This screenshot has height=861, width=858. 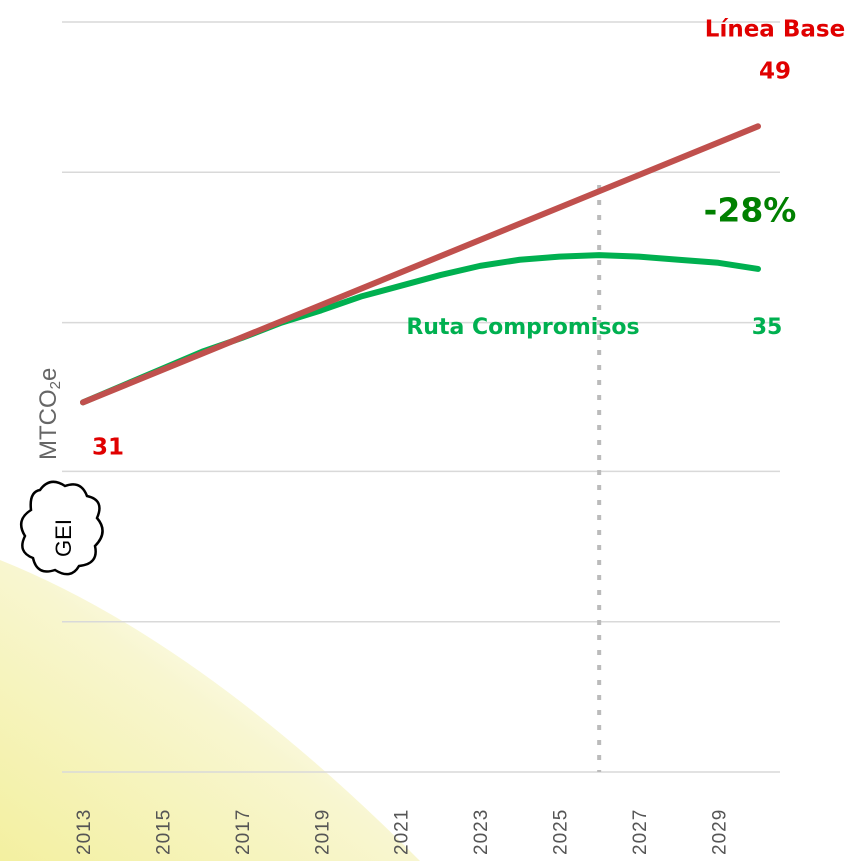 What do you see at coordinates (775, 72) in the screenshot?
I see `annotation: 49` at bounding box center [775, 72].